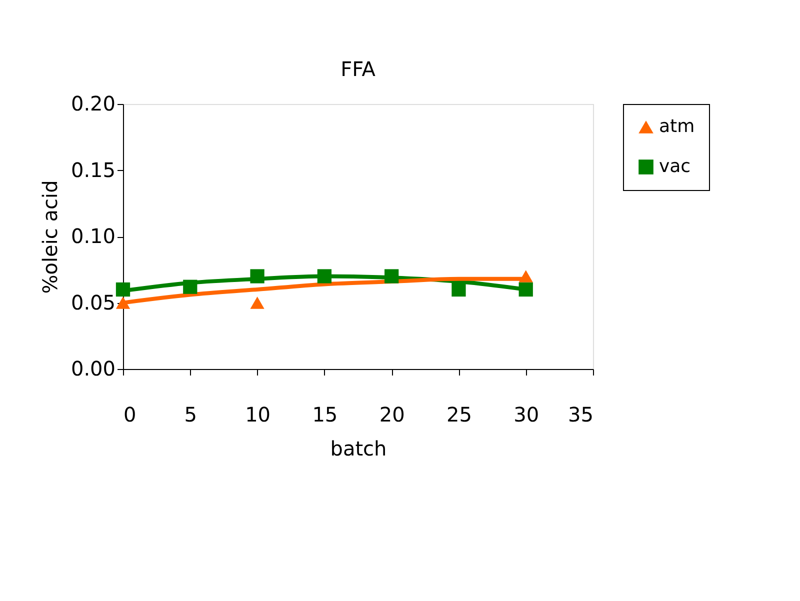 Image resolution: width=800 pixels, height=601 pixels. I want to click on y-tick-label: 0.00, so click(93, 368).